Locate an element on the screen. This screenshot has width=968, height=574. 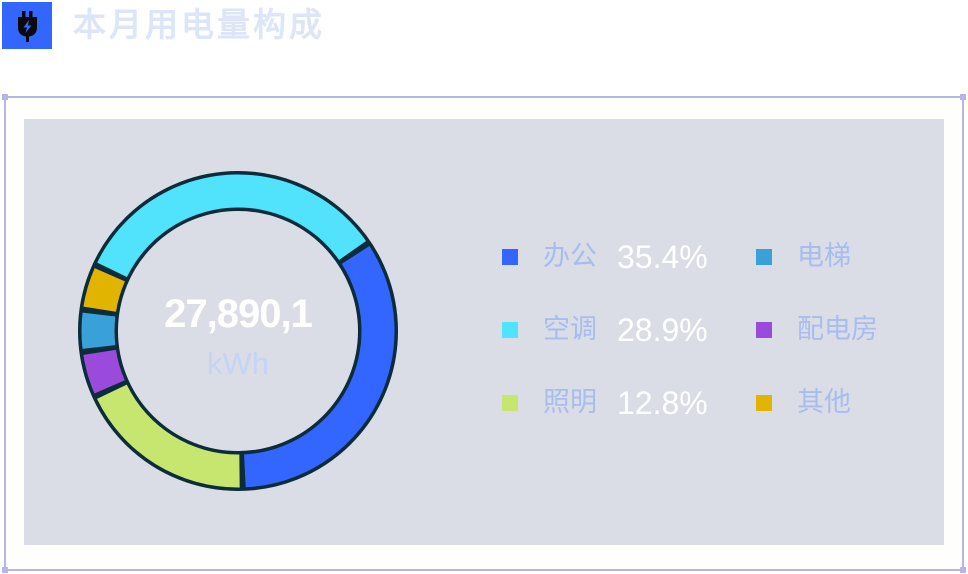
legend-label: 空调 is located at coordinates (570, 329).